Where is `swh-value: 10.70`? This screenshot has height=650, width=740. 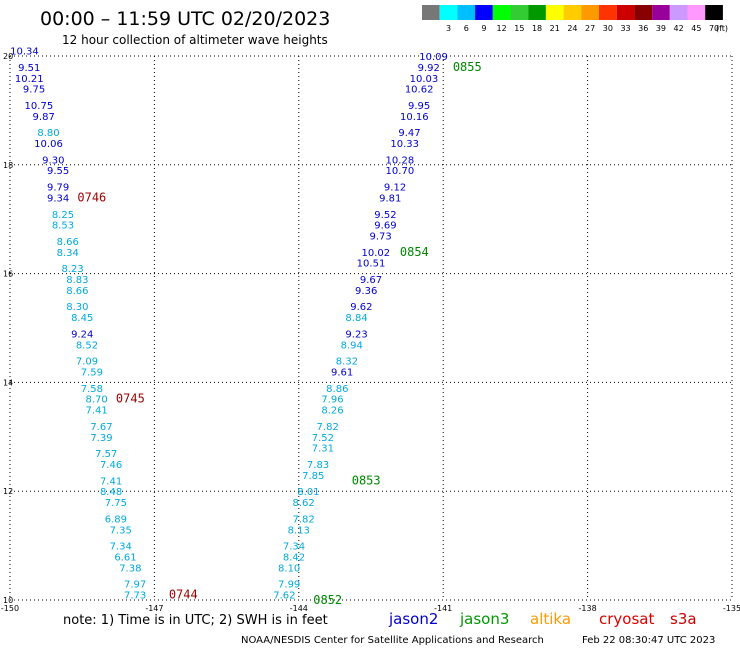
swh-value: 10.70 is located at coordinates (400, 171).